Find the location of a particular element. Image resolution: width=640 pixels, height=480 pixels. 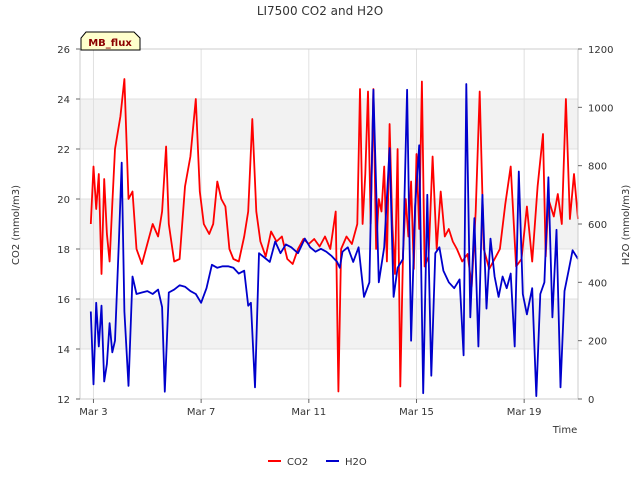

x-tick-label: Mar 7 is located at coordinates (201, 412).